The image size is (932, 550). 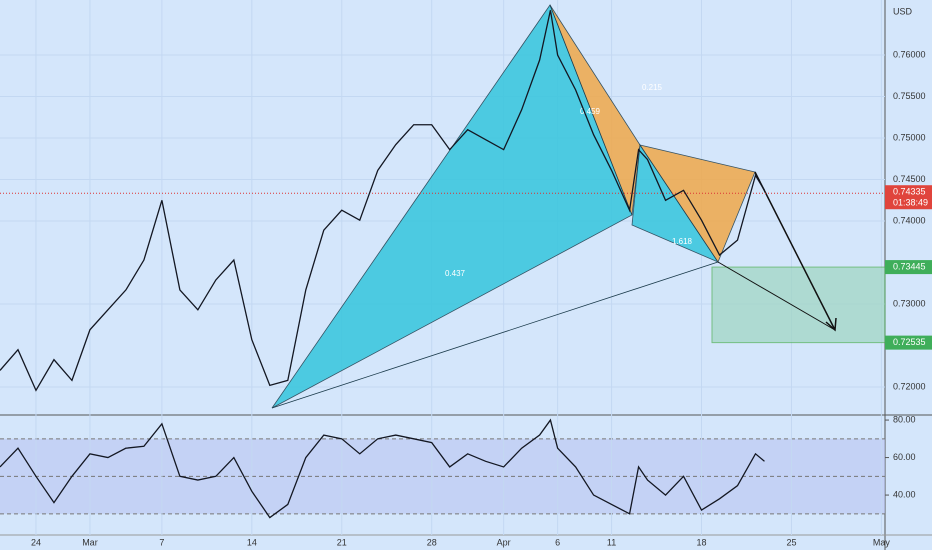 I want to click on price-badge, so click(x=908, y=197).